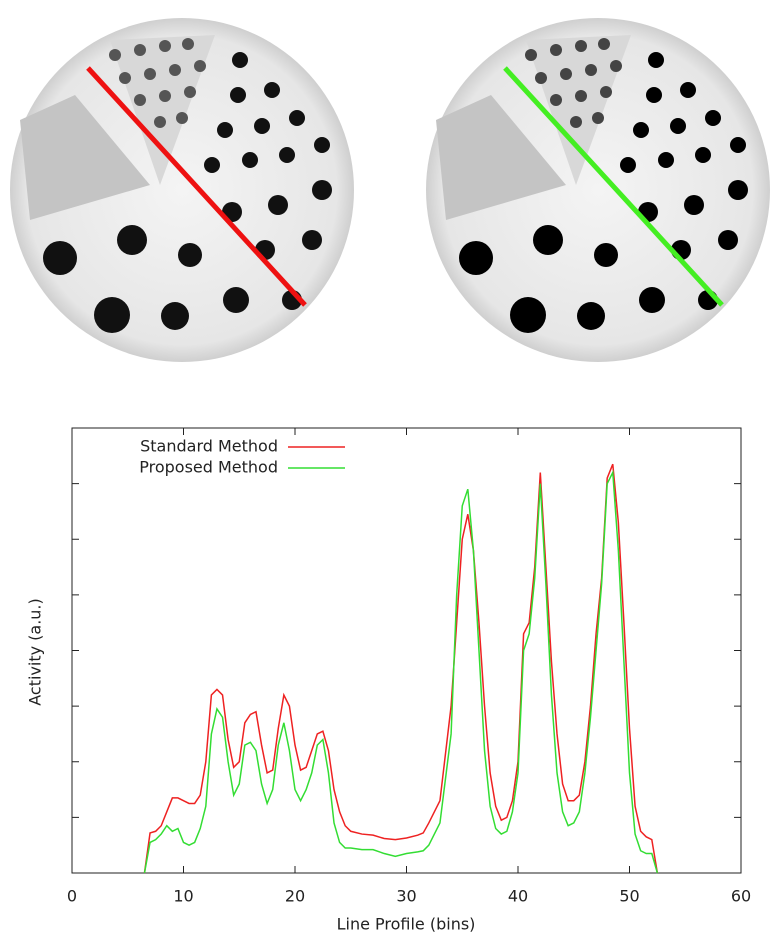  Describe the element at coordinates (208, 467) in the screenshot. I see `legend-label: Proposed Method` at that location.